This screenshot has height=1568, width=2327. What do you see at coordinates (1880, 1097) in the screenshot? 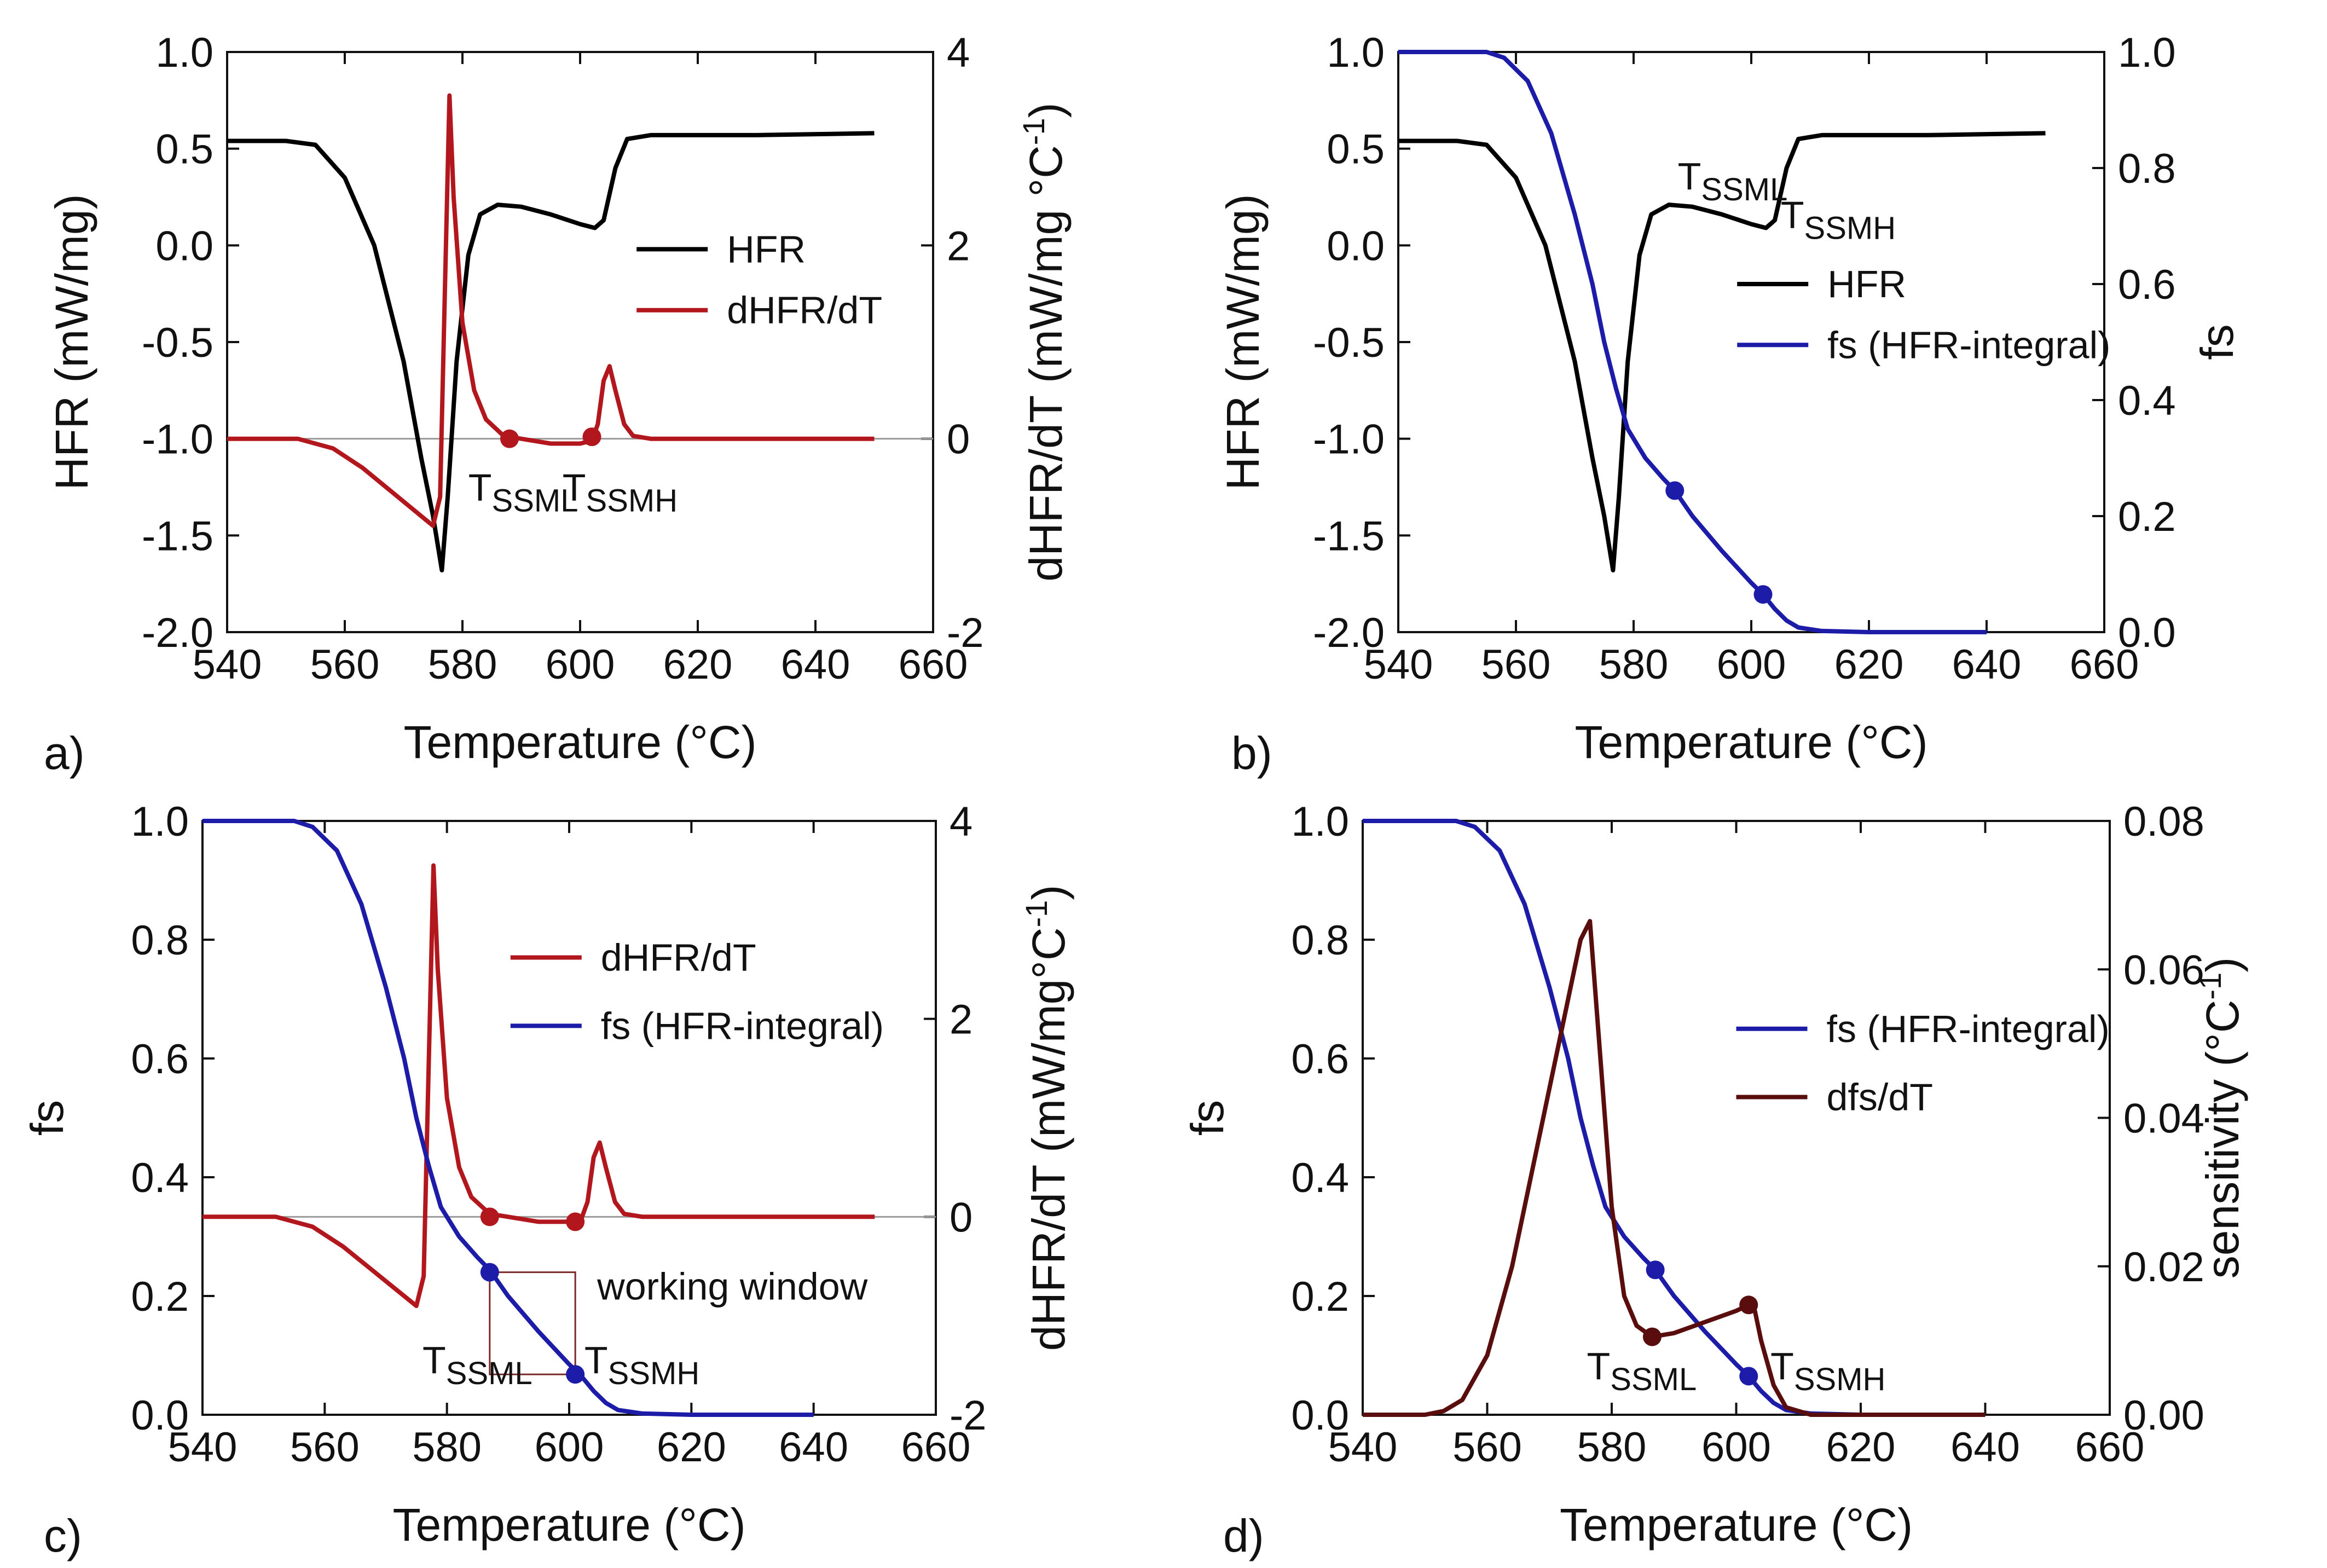
I see `legend-label: dfs/dT` at bounding box center [1880, 1097].